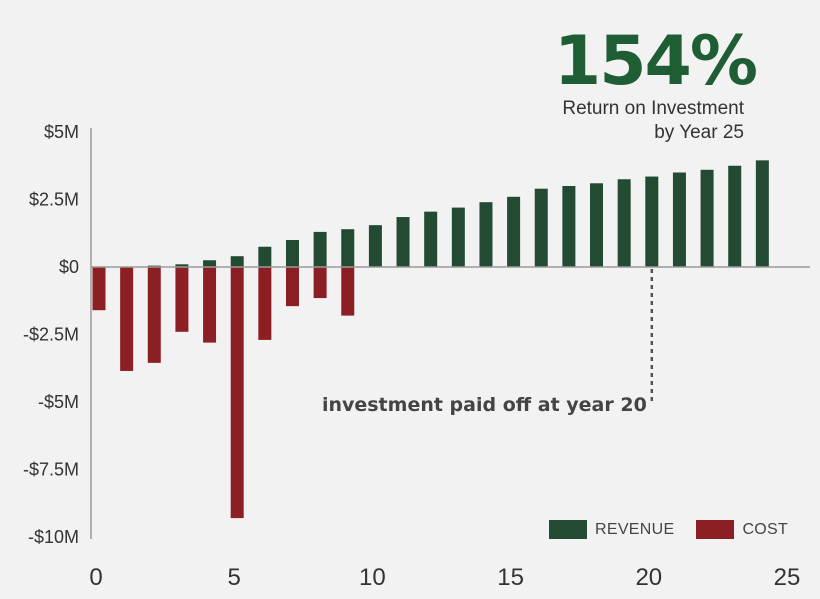  I want to click on y-tick-label: $2.5M, so click(54, 200).